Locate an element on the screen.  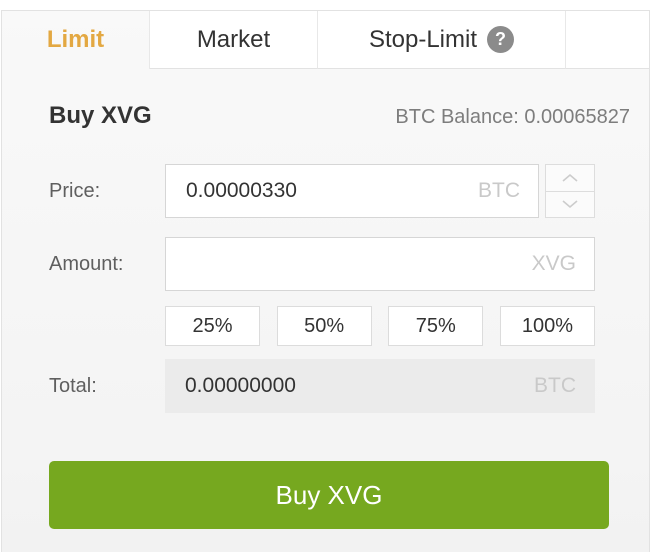
amount-label: Amount: is located at coordinates (86, 263).